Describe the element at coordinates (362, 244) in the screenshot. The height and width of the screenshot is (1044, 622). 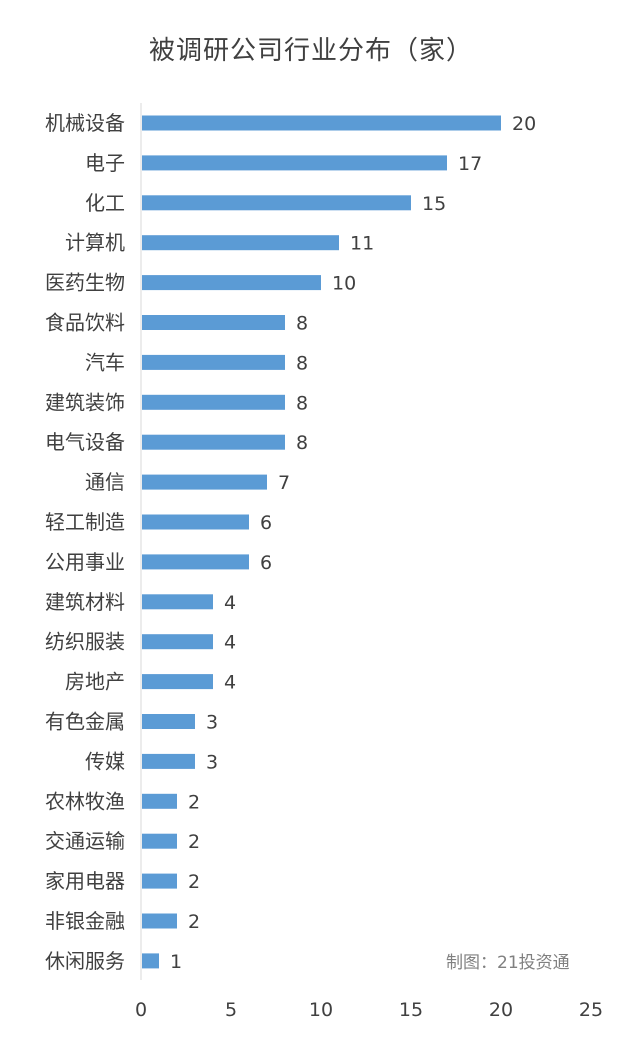
I see `data-label: 11` at that location.